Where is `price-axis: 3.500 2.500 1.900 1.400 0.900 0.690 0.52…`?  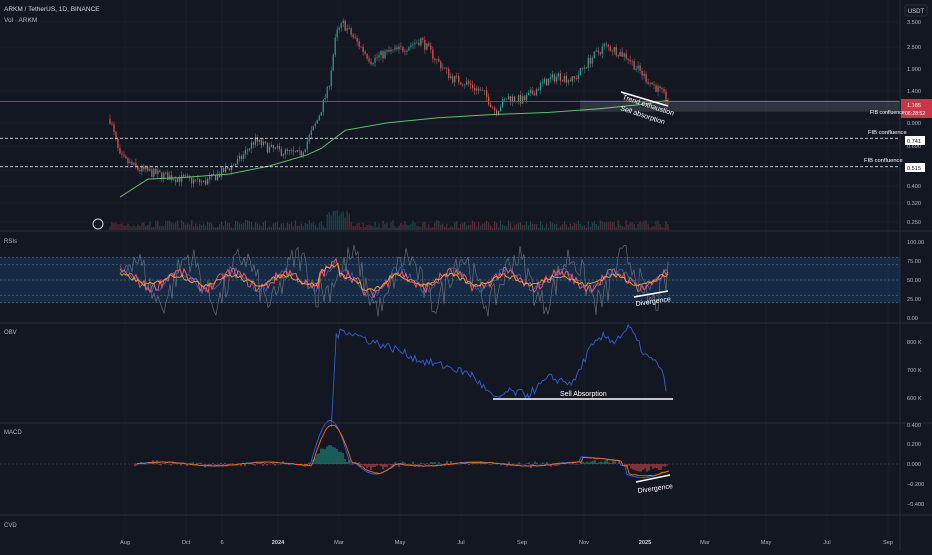 price-axis: 3.500 2.500 1.900 1.400 0.900 0.690 0.52… is located at coordinates (914, 123).